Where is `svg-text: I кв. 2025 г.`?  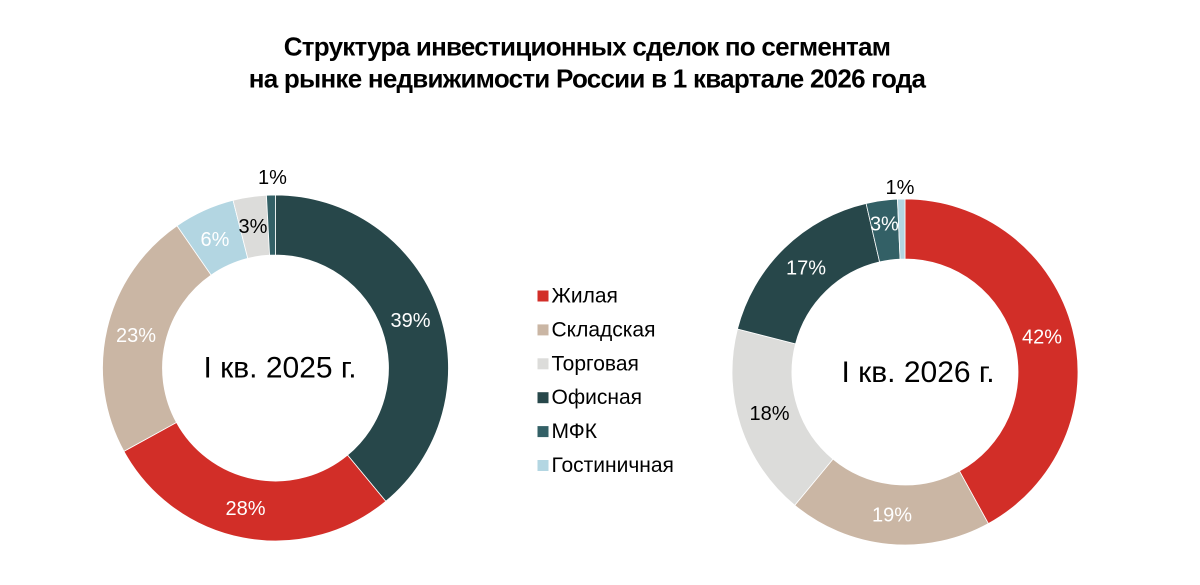
svg-text: I кв. 2025 г. is located at coordinates (279, 368).